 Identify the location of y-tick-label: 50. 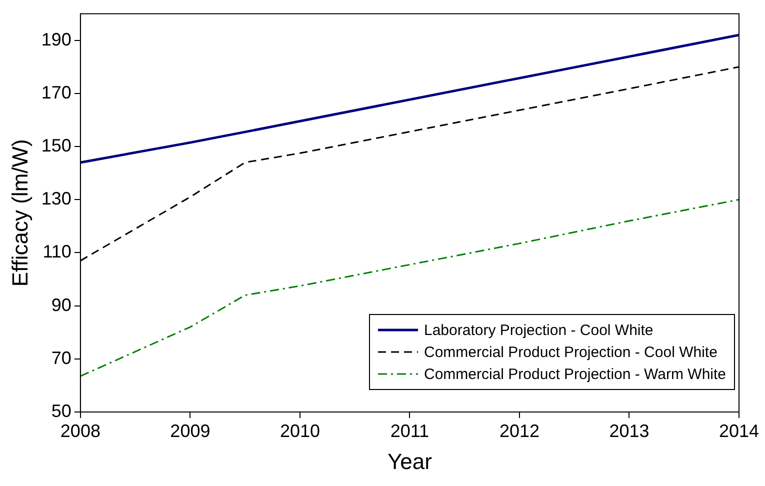
(61, 410).